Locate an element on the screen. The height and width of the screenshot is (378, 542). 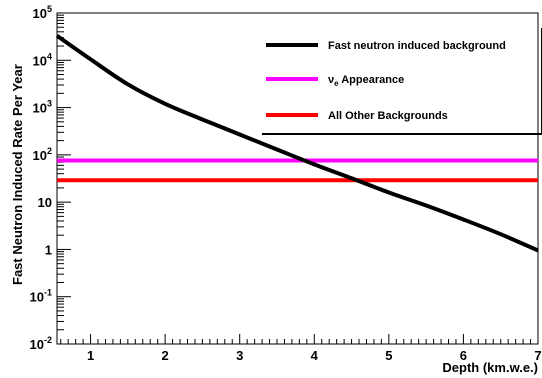
legend-label-fast-neutron: Fast neutron induced background is located at coordinates (417, 46).